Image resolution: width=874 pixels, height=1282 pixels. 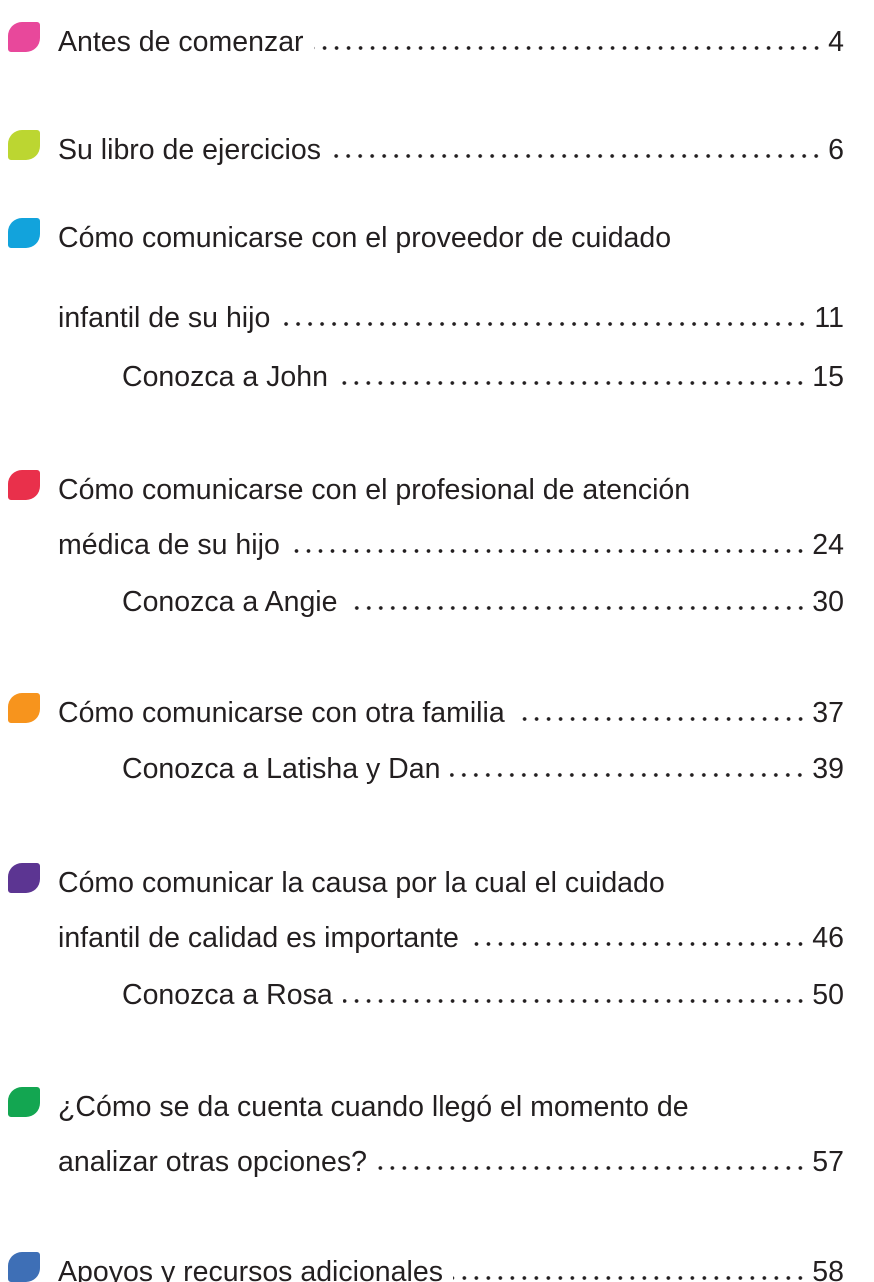 I want to click on page-number: 39, so click(x=828, y=769).